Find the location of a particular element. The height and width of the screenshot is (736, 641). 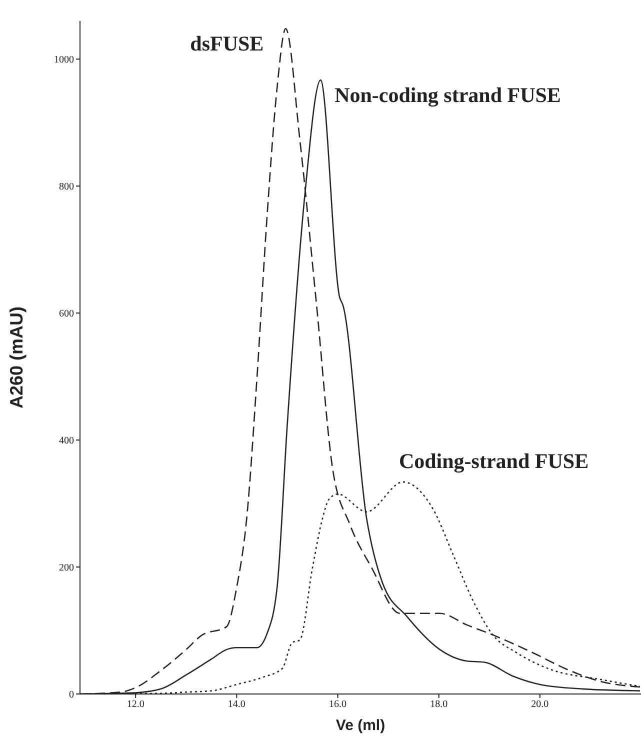

y-tick-label: 200 is located at coordinates (66, 568).